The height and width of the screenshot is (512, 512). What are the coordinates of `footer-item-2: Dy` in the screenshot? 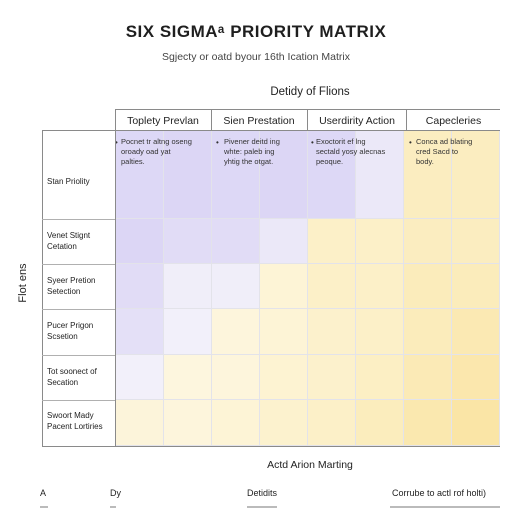 It's located at (115, 493).